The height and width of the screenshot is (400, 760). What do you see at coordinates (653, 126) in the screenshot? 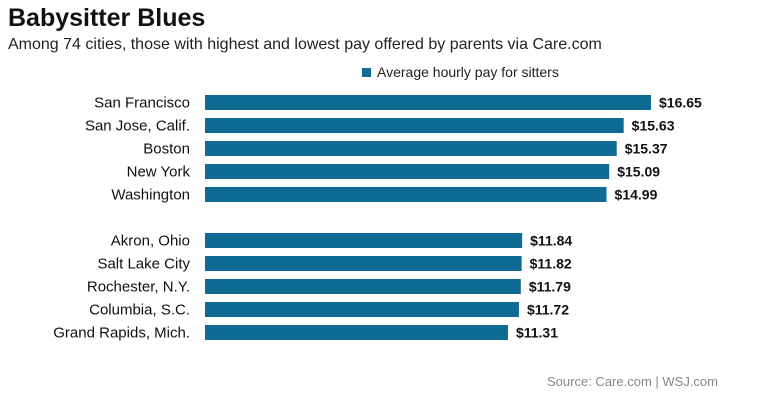
I see `value-label: $15.63` at bounding box center [653, 126].